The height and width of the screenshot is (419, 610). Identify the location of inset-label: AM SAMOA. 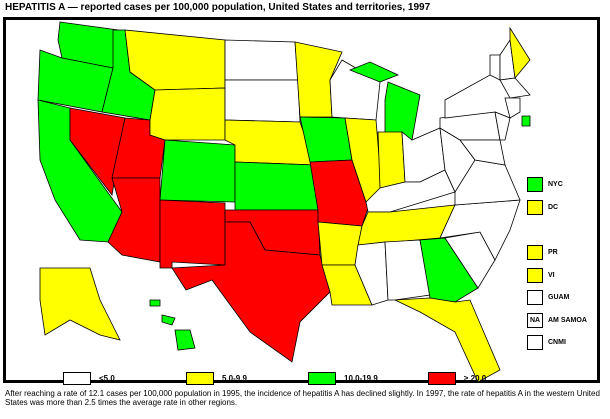
(567, 320).